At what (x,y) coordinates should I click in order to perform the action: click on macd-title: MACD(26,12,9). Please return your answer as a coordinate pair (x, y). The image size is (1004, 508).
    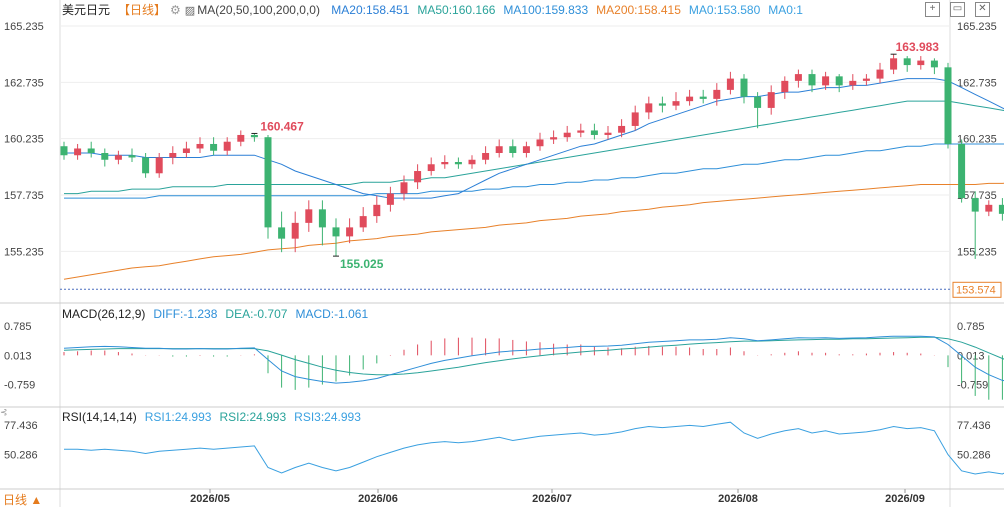
    Looking at the image, I should click on (104, 314).